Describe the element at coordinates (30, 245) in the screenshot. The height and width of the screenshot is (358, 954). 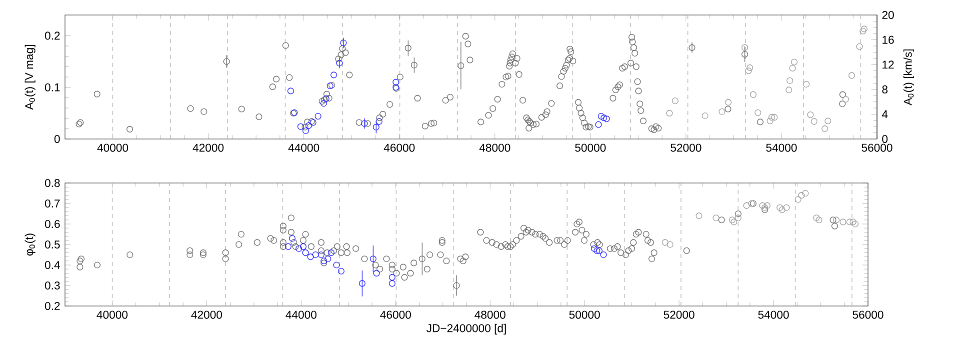
I see `y-axis-title: φ$_{0}$(t)` at that location.